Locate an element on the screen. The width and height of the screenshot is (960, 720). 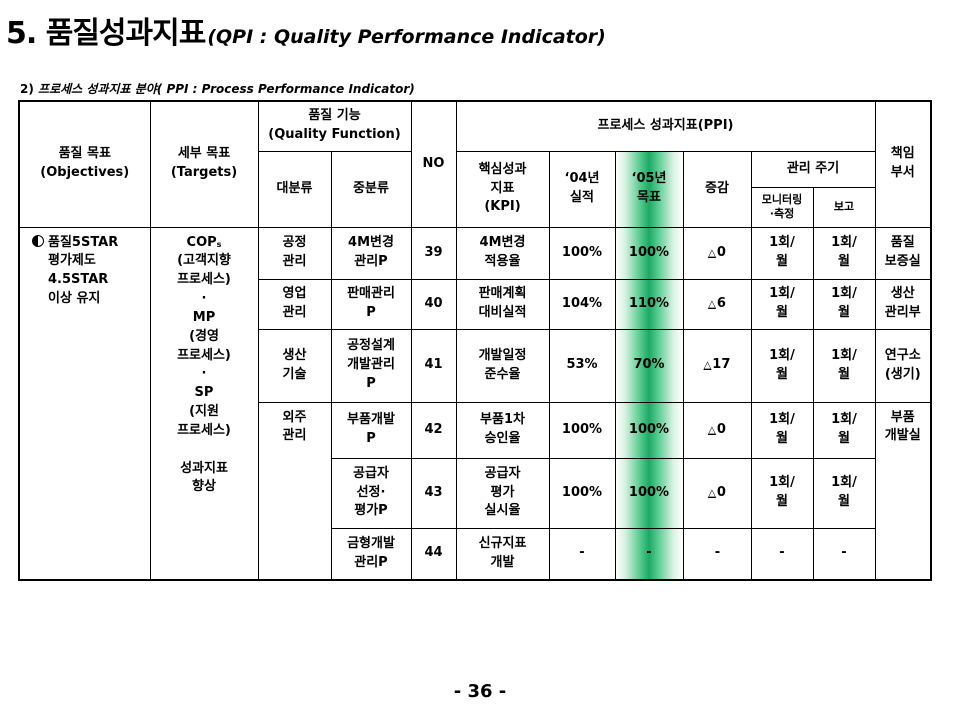
change-cell: △17 is located at coordinates (717, 365).